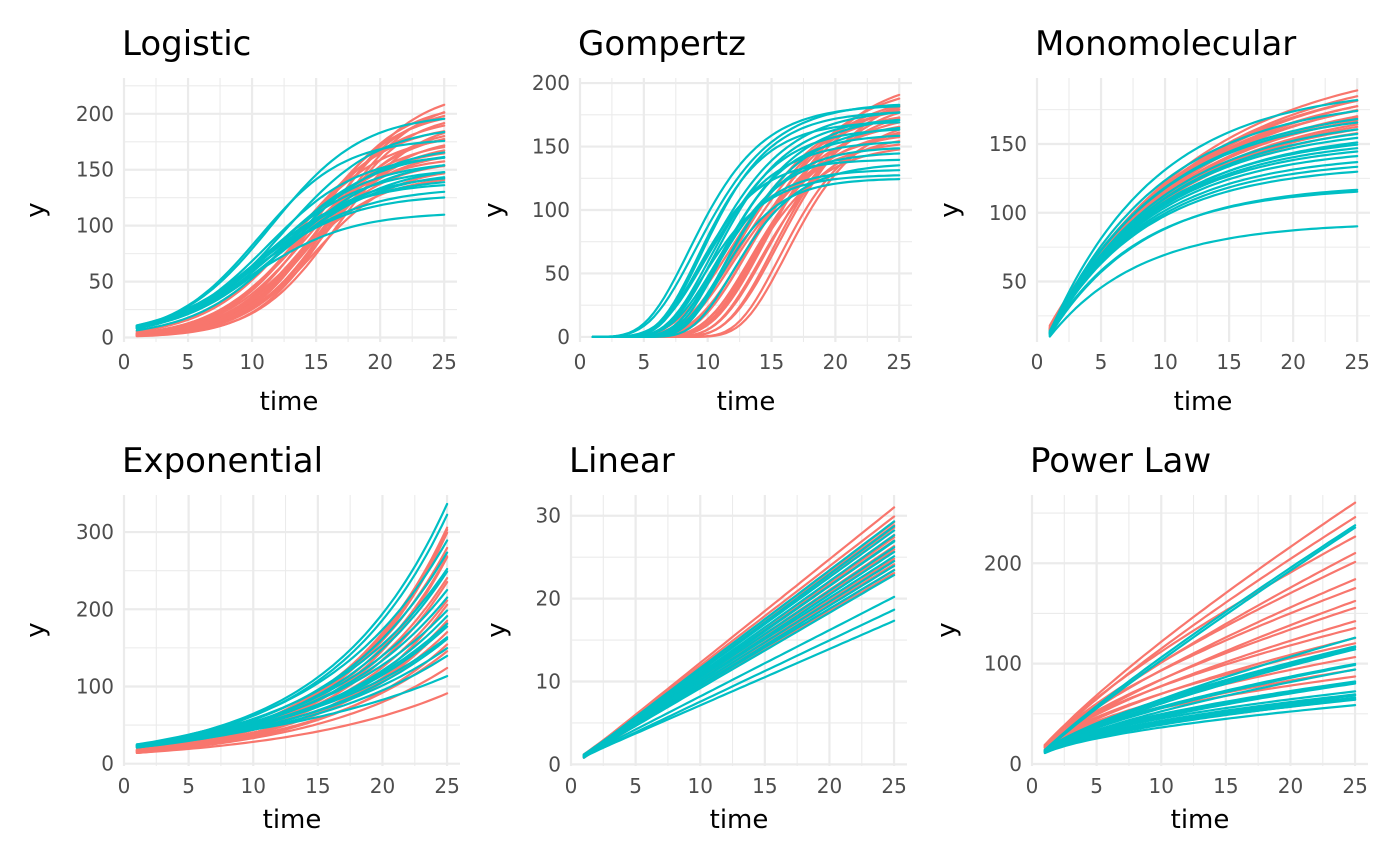 The image size is (1400, 865). I want to click on panel-linear: 0 5 10 15 20 25 0 10 20 30 Linear time y, so click(694, 638).